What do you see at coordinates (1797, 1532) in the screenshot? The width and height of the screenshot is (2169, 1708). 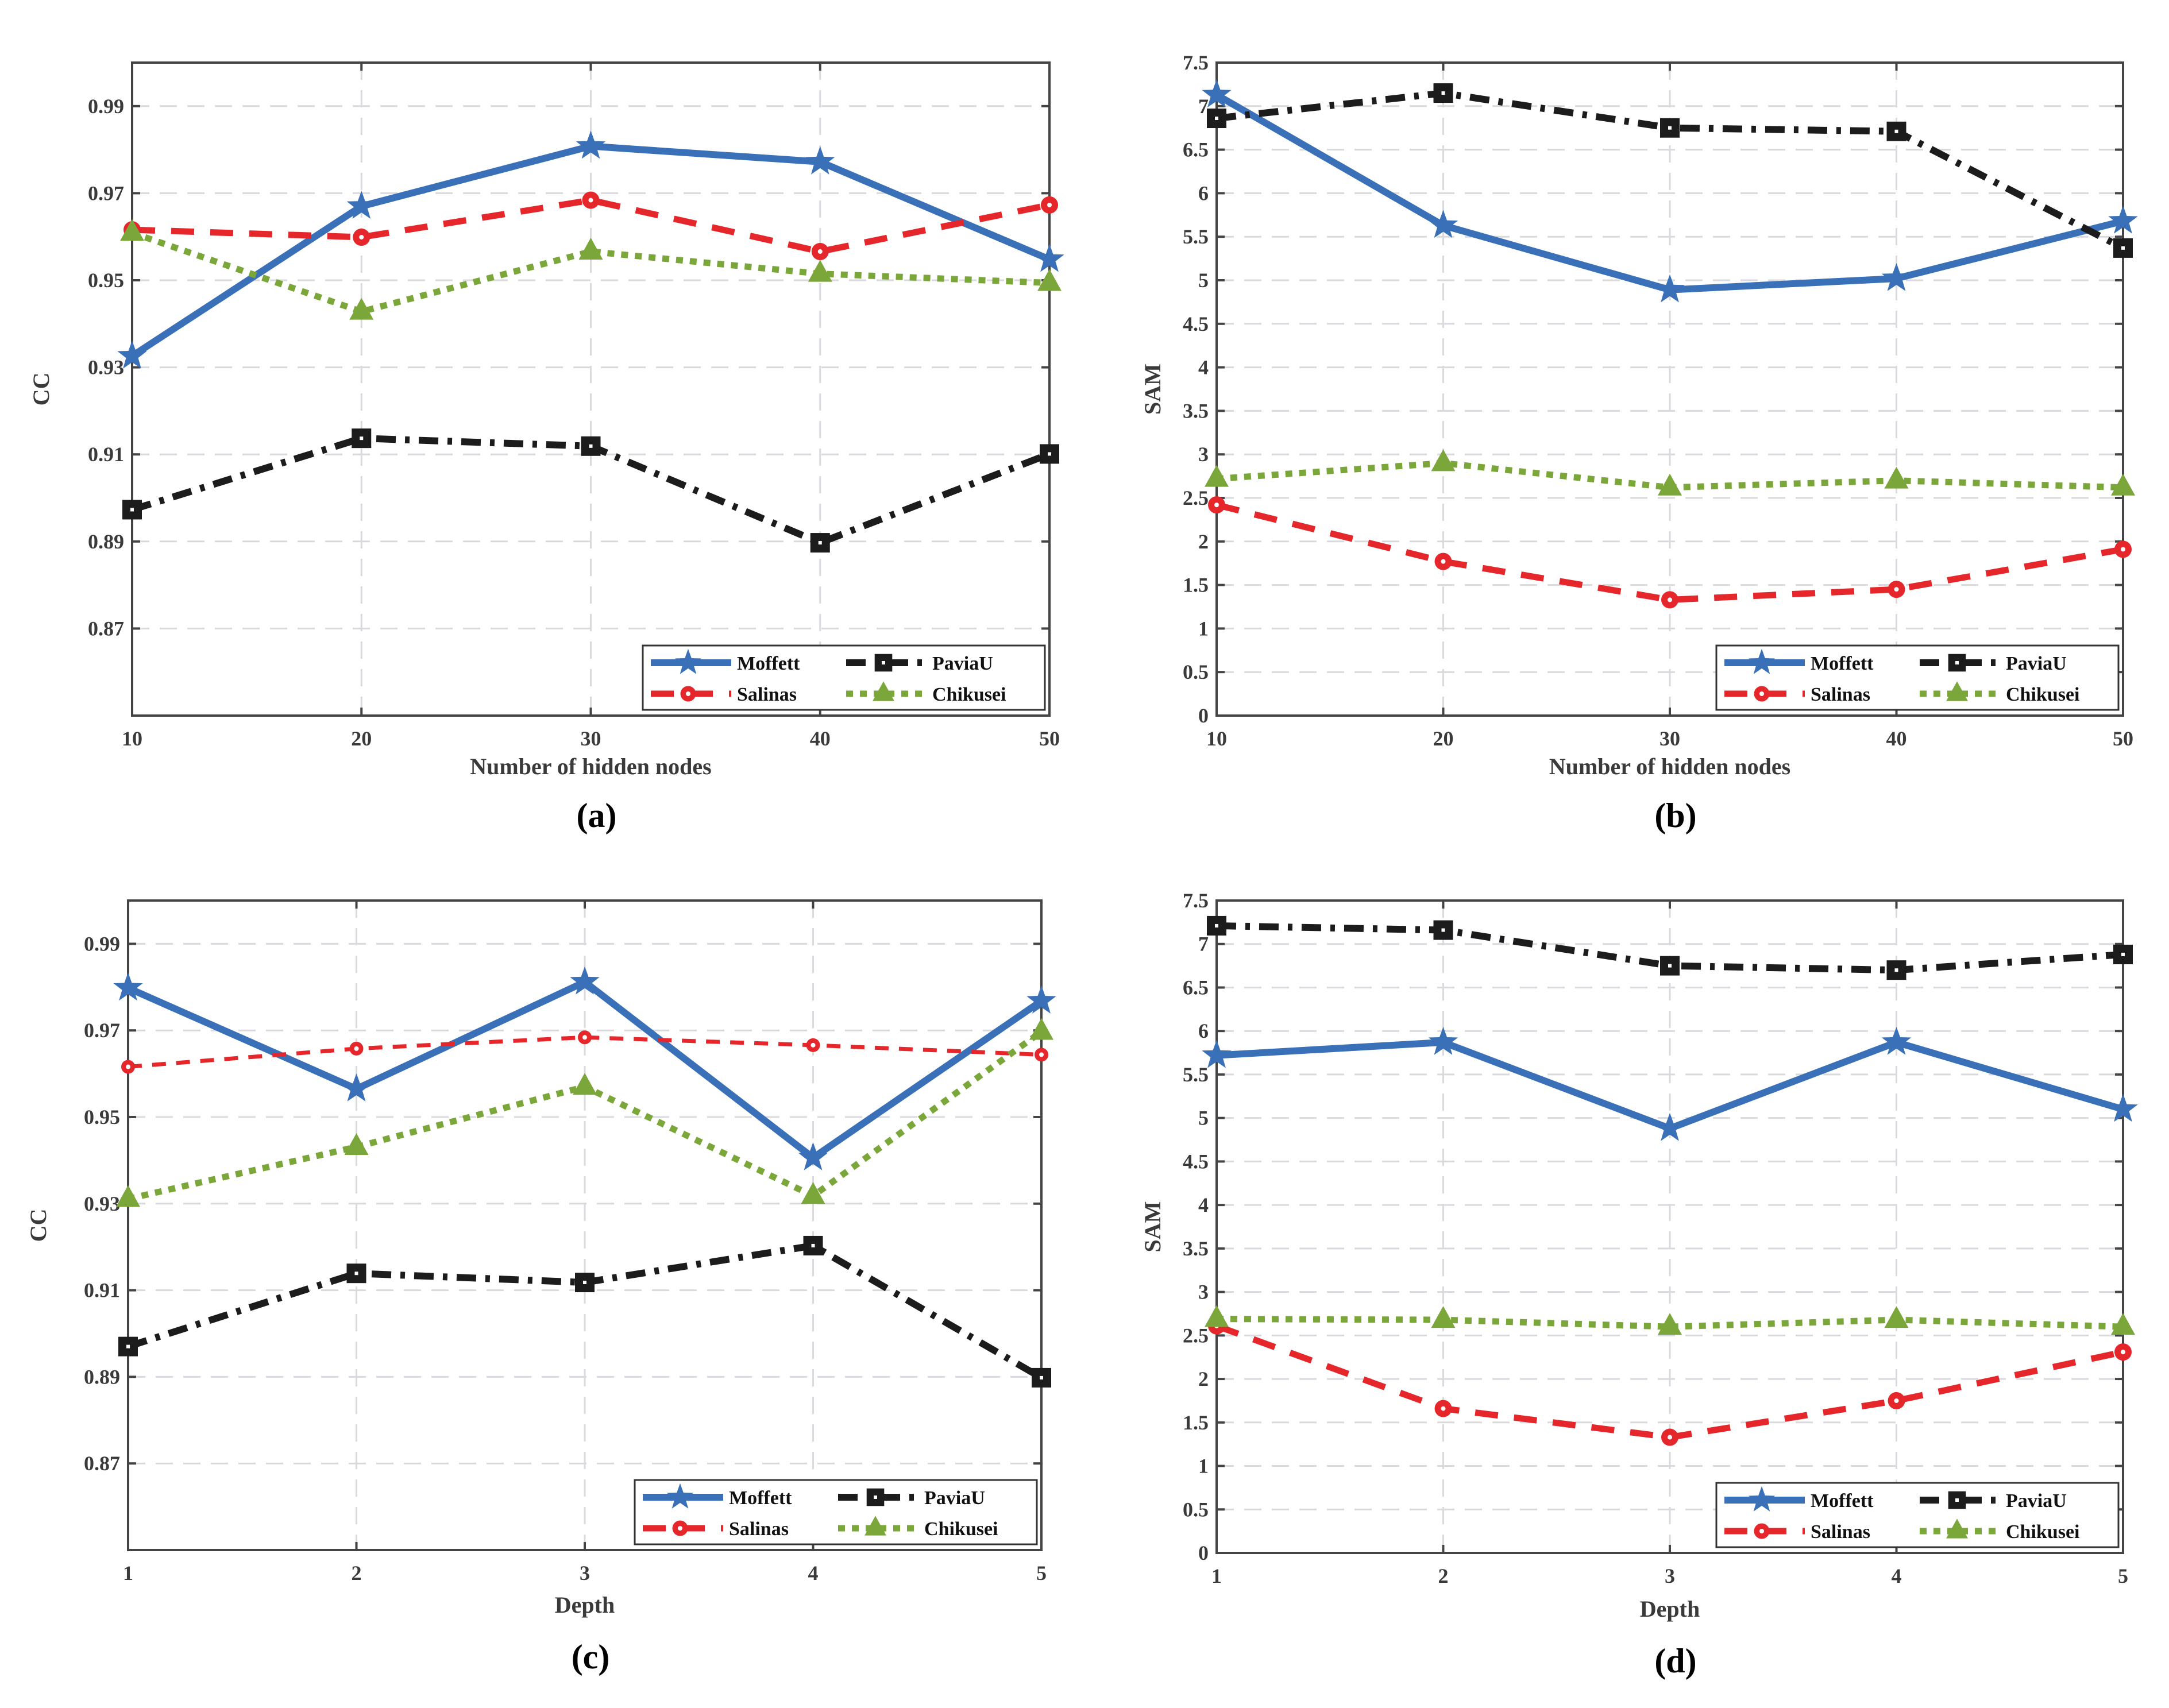 I see `legend-item-salinas: Salinas` at bounding box center [1797, 1532].